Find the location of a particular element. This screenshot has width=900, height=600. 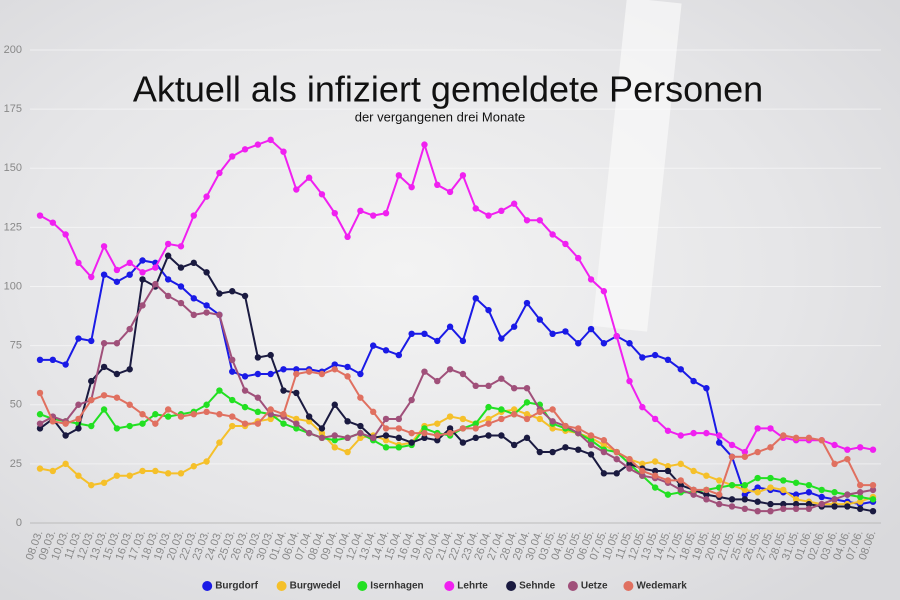

chart-subtitle: der vergangenen drei Monate is located at coordinates (440, 116).